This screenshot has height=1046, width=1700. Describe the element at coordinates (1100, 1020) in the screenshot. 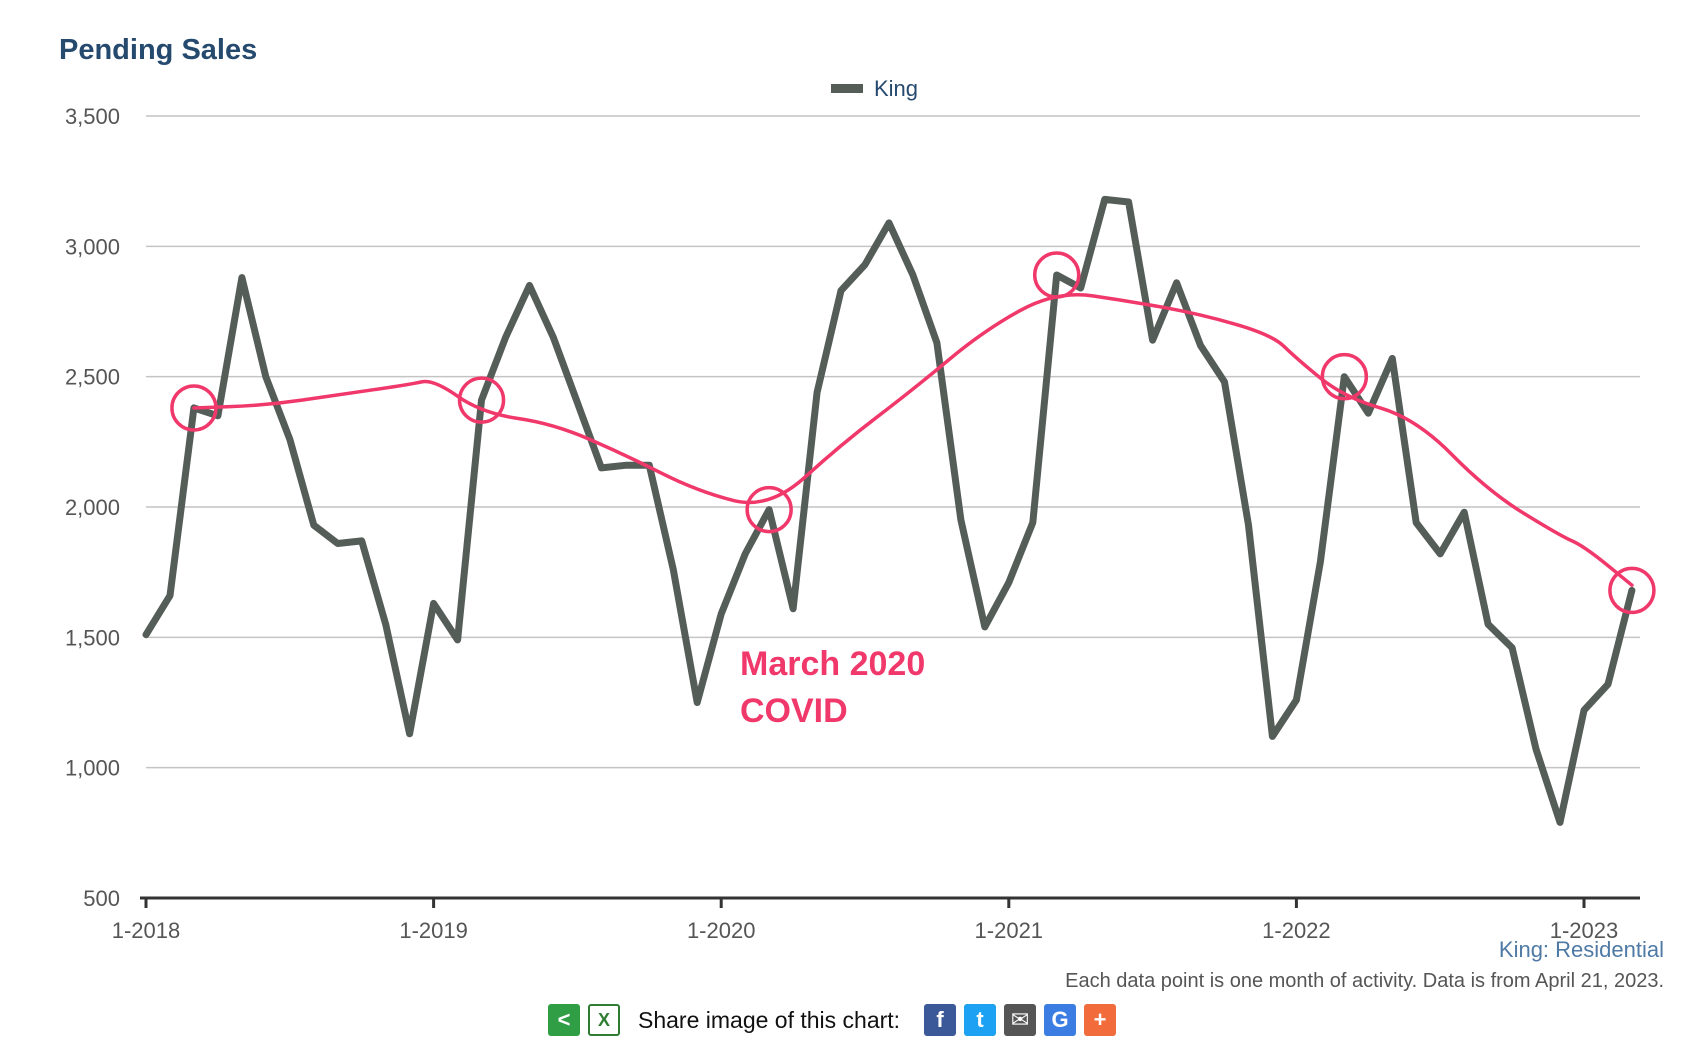

I see `plus-icon: +` at that location.